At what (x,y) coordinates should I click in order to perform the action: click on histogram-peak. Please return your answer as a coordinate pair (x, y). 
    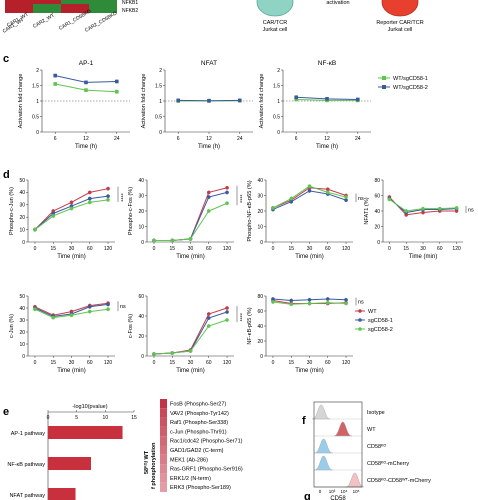
    Looking at the image, I should click on (323, 446).